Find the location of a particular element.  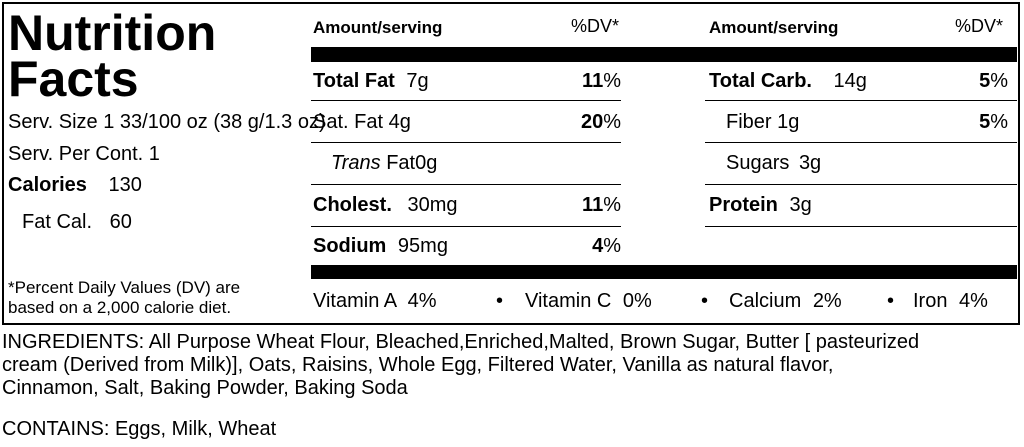

total-carb-dv-value: 5 is located at coordinates (985, 81).